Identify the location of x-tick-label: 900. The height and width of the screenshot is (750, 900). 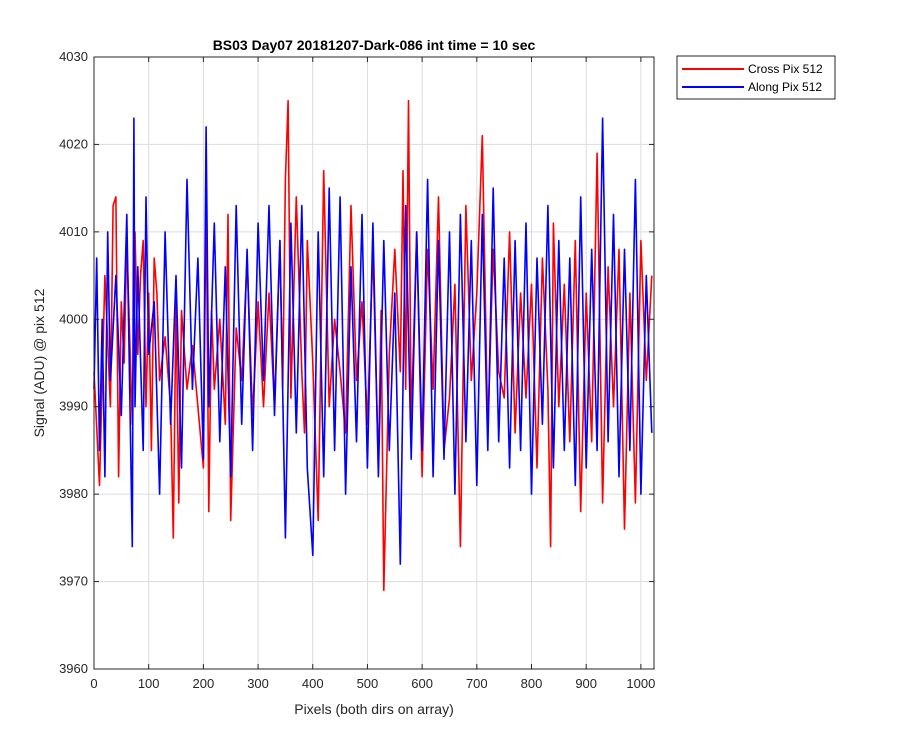
(586, 683).